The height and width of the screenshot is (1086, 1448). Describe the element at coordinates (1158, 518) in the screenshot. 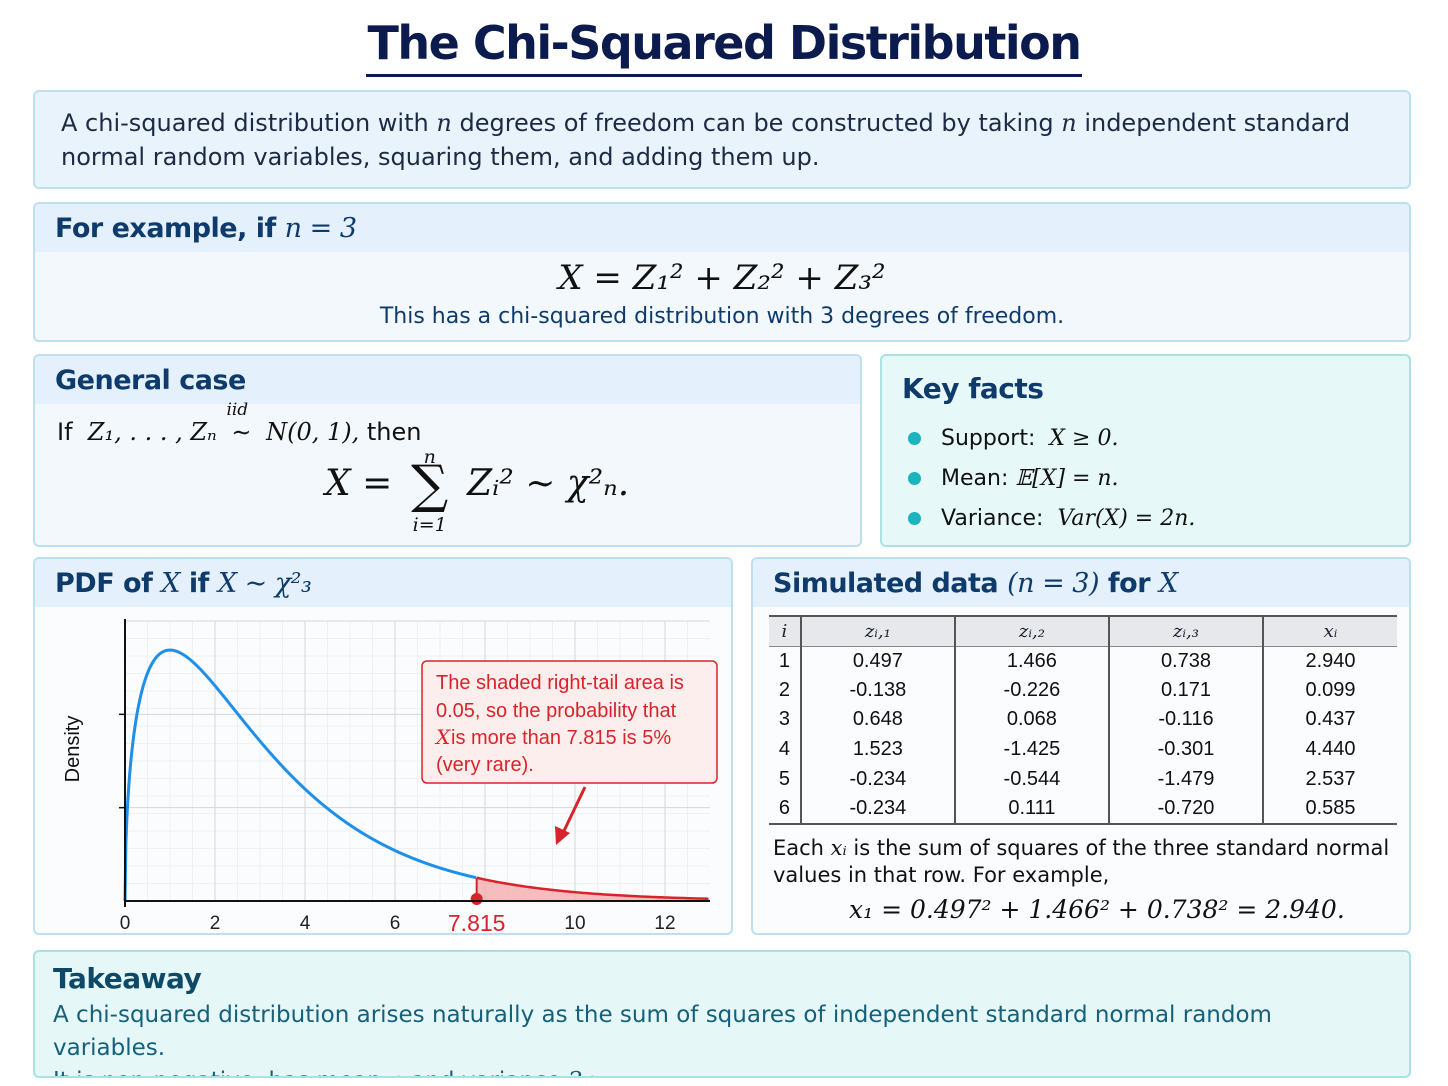

I see `key-fact-item: Variance: Var(X) = 2n.` at that location.